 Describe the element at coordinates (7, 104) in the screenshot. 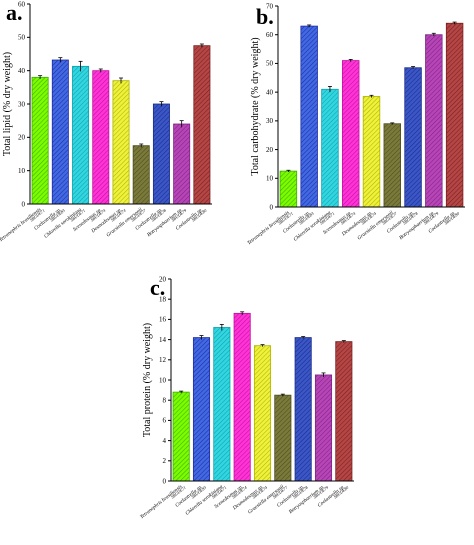

I see `panel-a-y-axis-label: Total lipid (% dry weight)` at that location.